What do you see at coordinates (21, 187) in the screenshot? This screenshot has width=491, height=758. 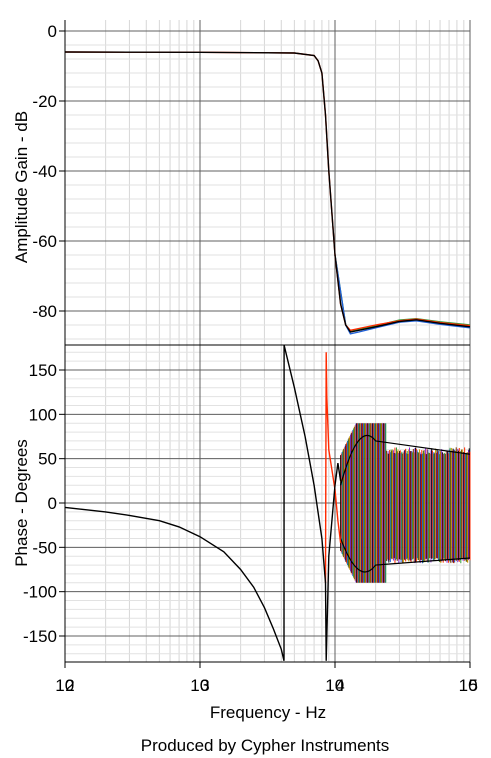 I see `amplitude-y-axis-label: Amplitude Gain - dB` at bounding box center [21, 187].